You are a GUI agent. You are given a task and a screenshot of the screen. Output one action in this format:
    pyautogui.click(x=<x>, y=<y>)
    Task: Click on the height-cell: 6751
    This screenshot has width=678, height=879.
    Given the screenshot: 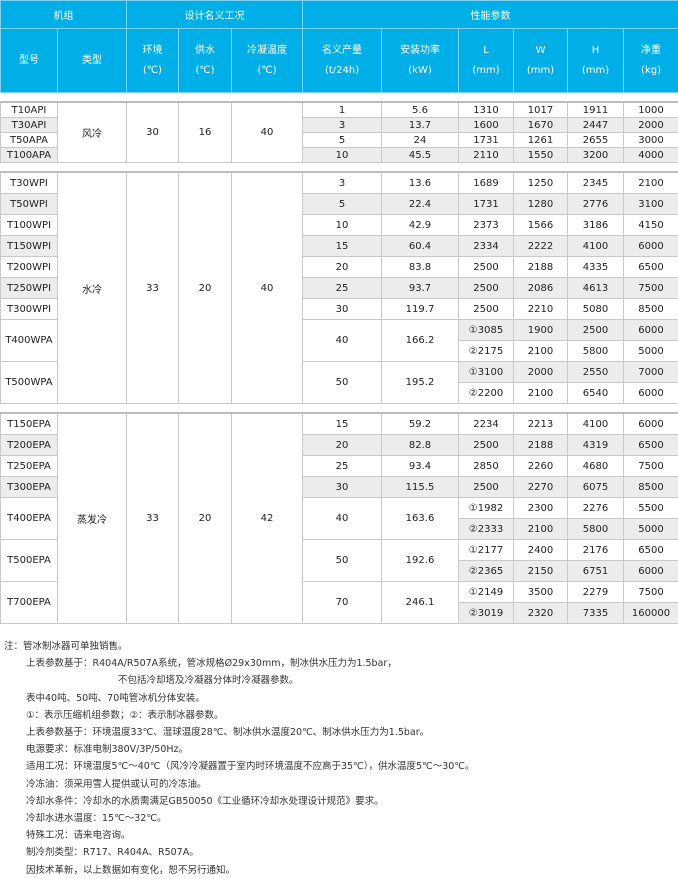 What is the action you would take?
    pyautogui.click(x=596, y=571)
    